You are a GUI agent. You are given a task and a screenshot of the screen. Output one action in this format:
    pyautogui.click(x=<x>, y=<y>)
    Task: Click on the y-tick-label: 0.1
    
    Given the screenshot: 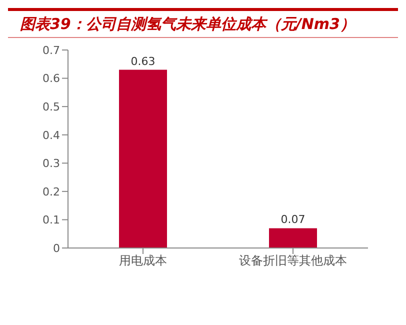 What is the action you would take?
    pyautogui.click(x=51, y=220)
    